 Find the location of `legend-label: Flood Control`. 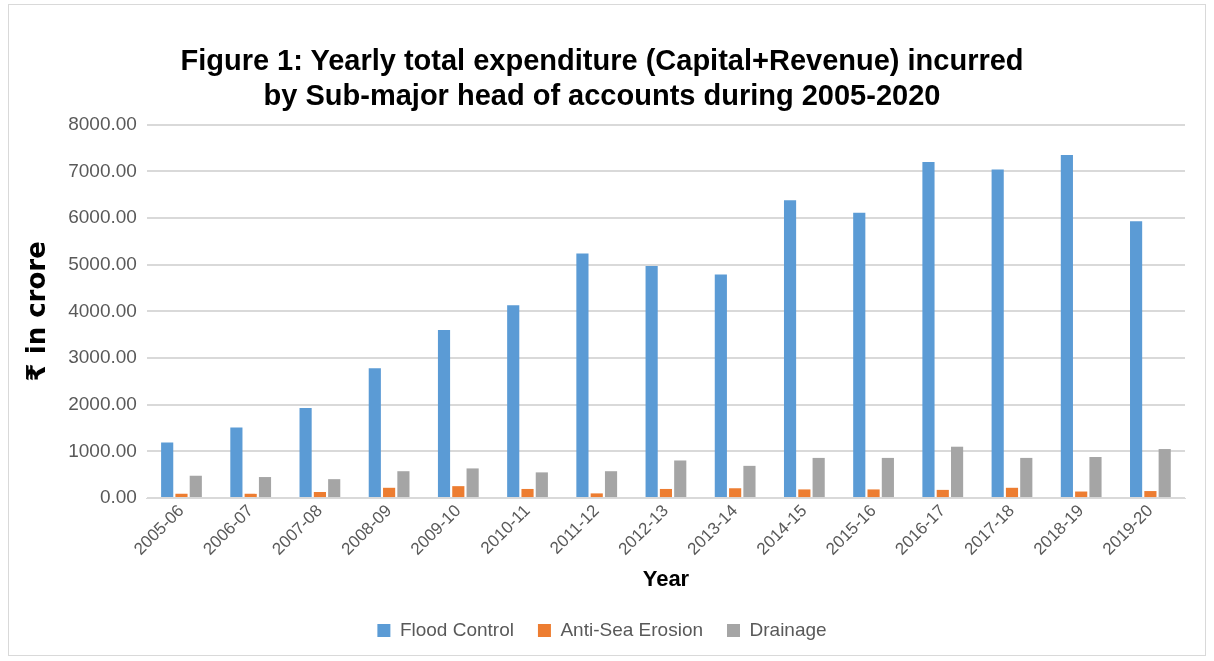

legend-label: Flood Control is located at coordinates (456, 629).